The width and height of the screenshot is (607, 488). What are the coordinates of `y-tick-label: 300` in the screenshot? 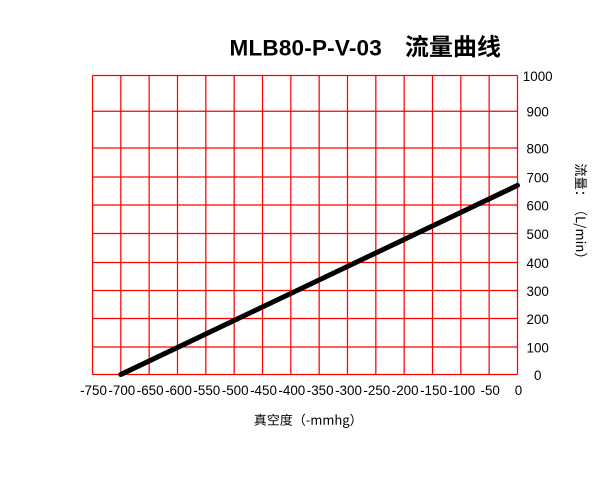 It's located at (538, 291).